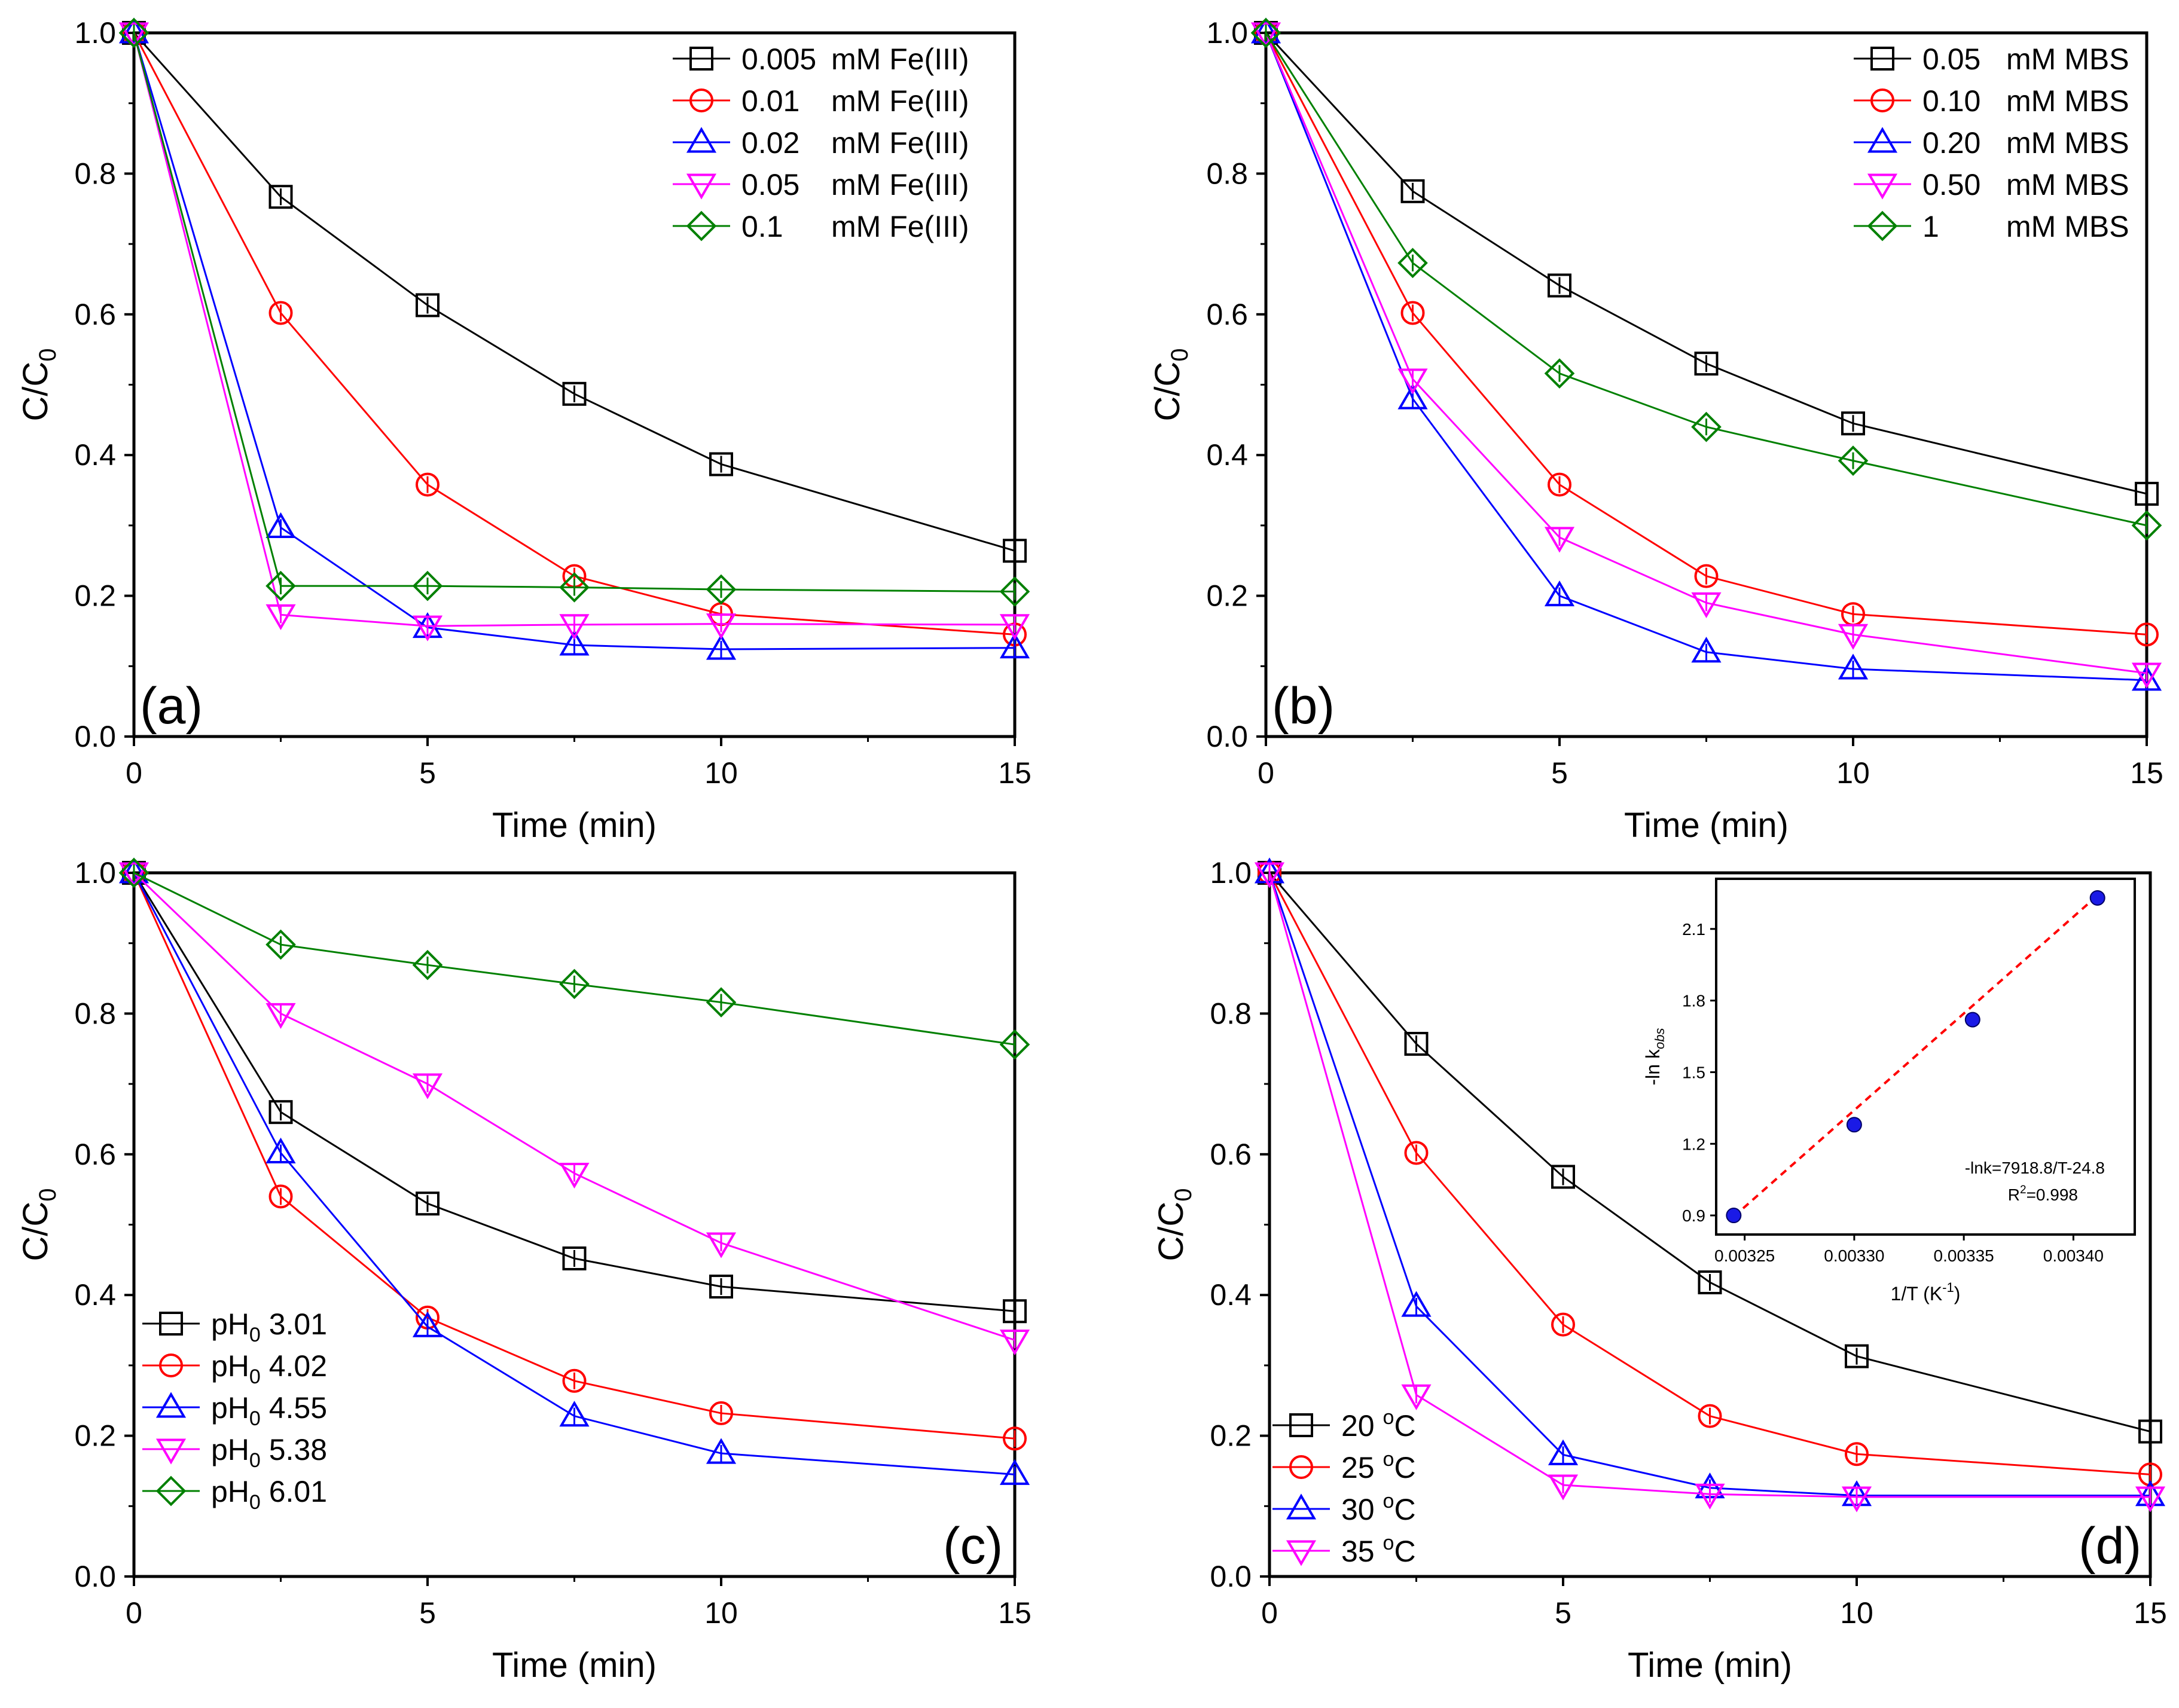 Image resolution: width=2179 pixels, height=1708 pixels. I want to click on y-tick-label: 0.4, so click(95, 1295).